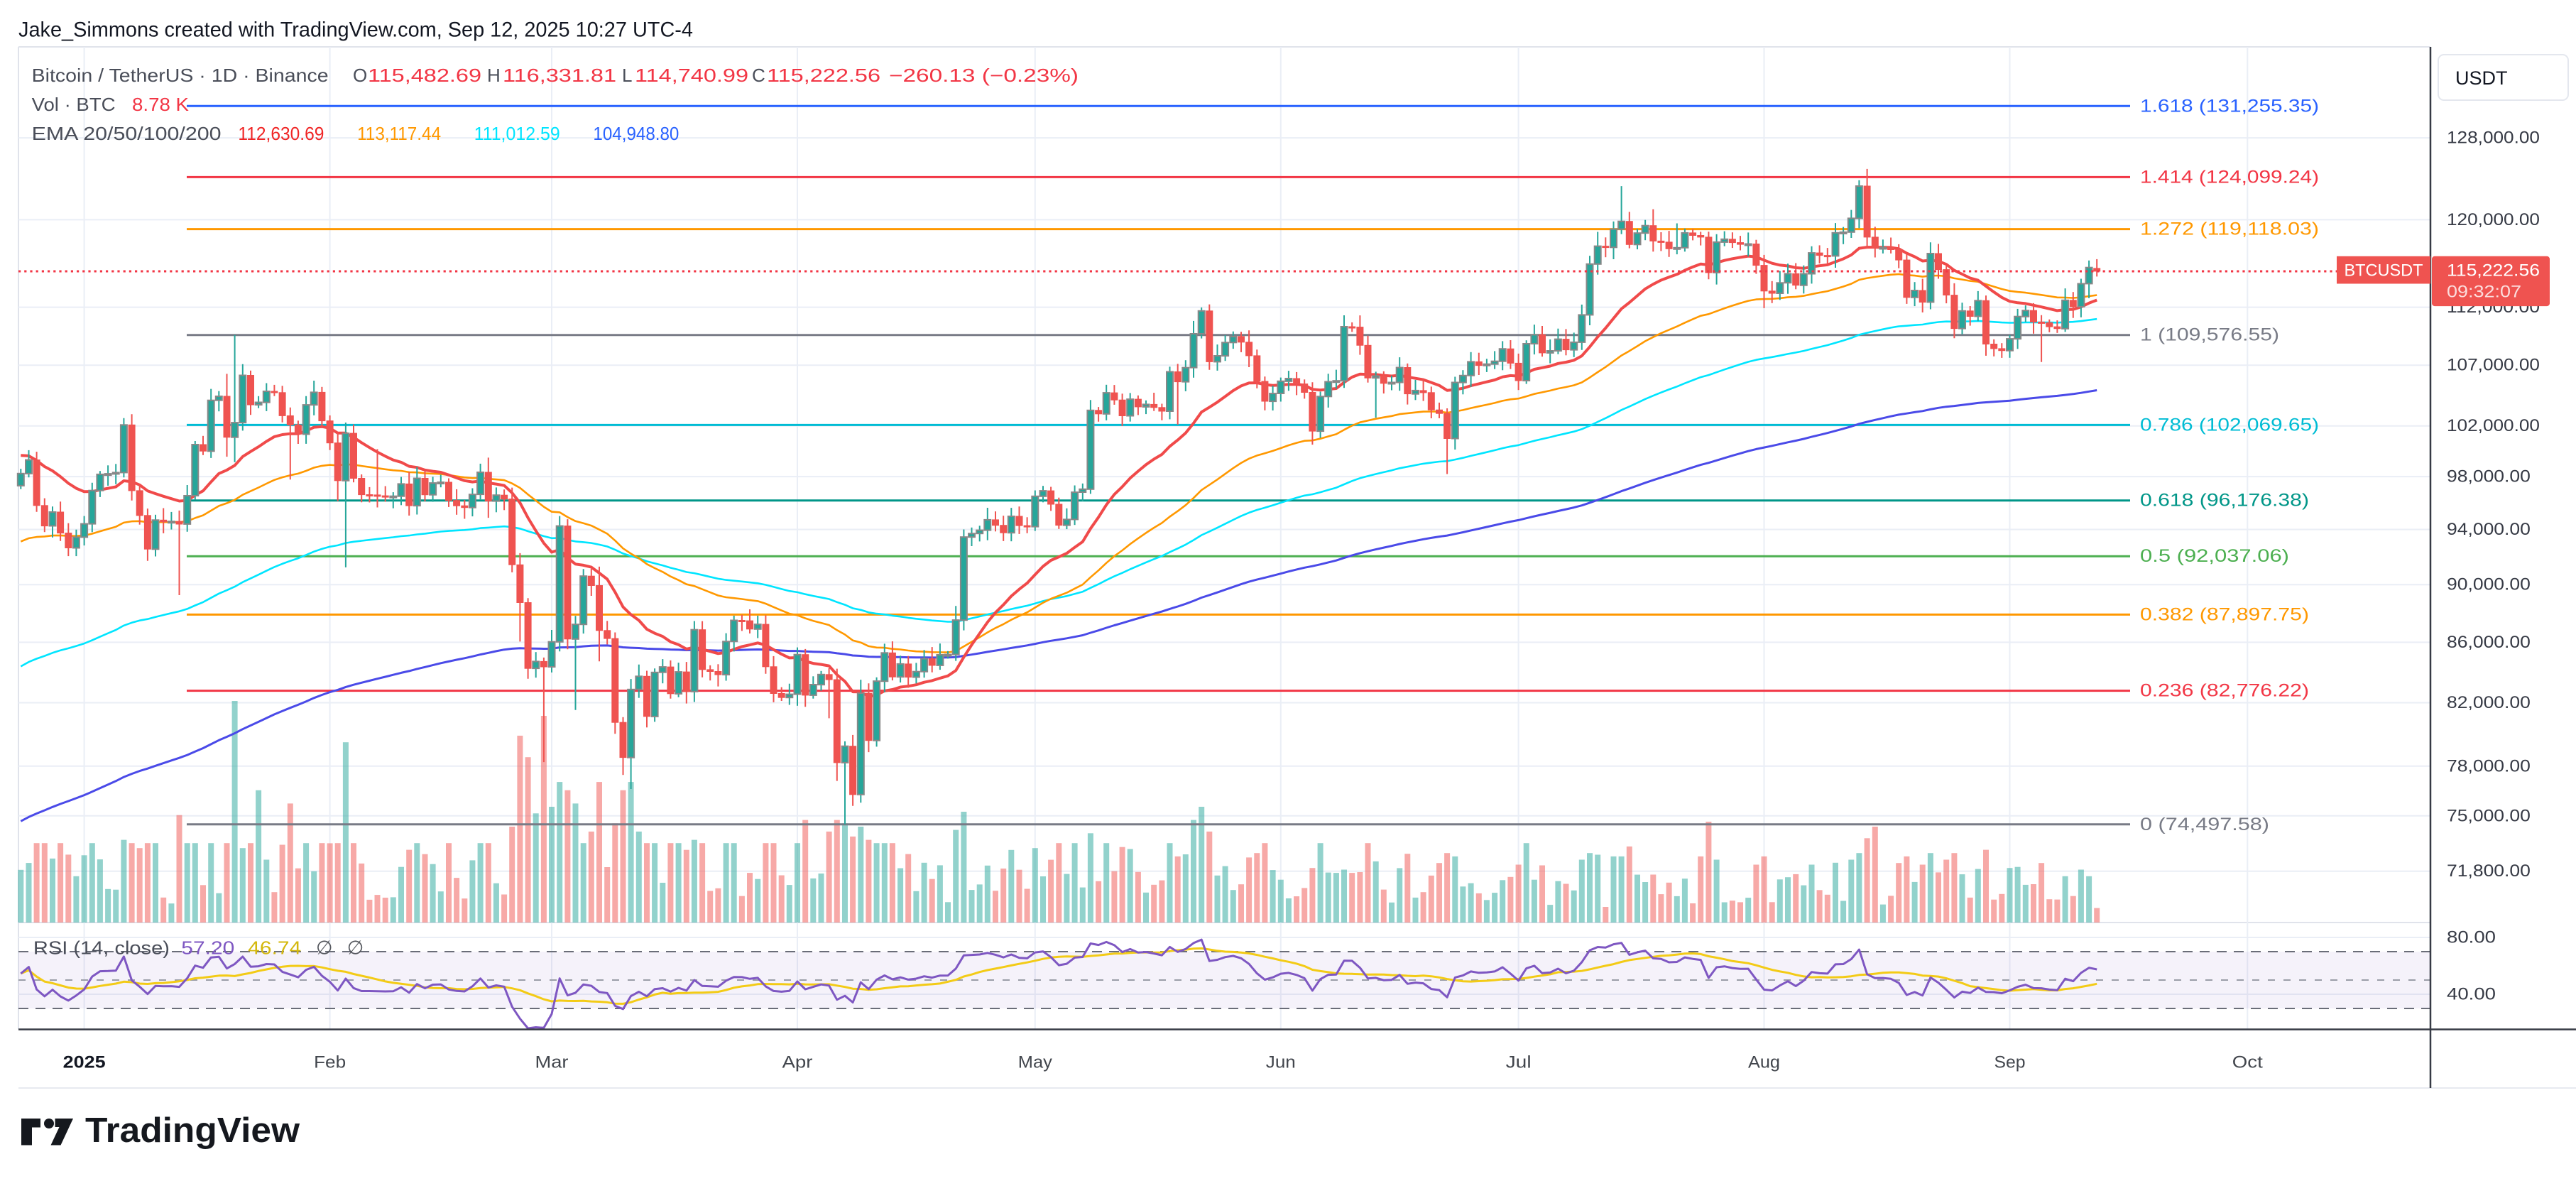  Describe the element at coordinates (627, 75) in the screenshot. I see `svg-text: L` at that location.